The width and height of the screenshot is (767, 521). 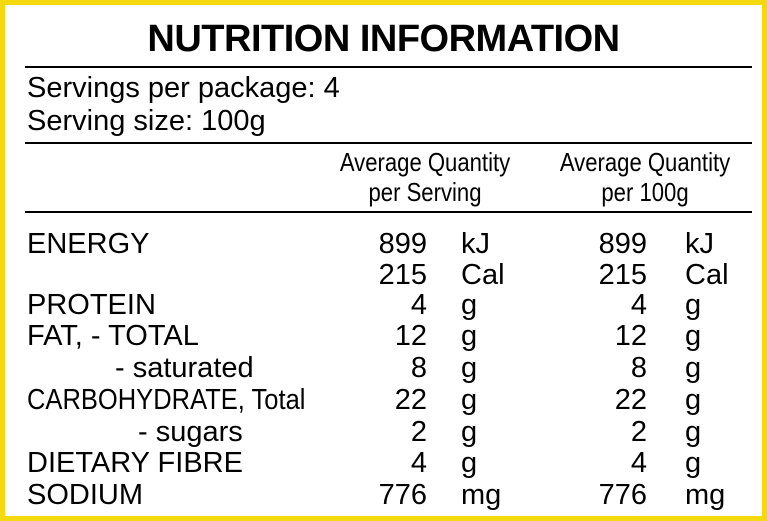 I want to click on nutrient-label: ENERGY, so click(x=88, y=244).